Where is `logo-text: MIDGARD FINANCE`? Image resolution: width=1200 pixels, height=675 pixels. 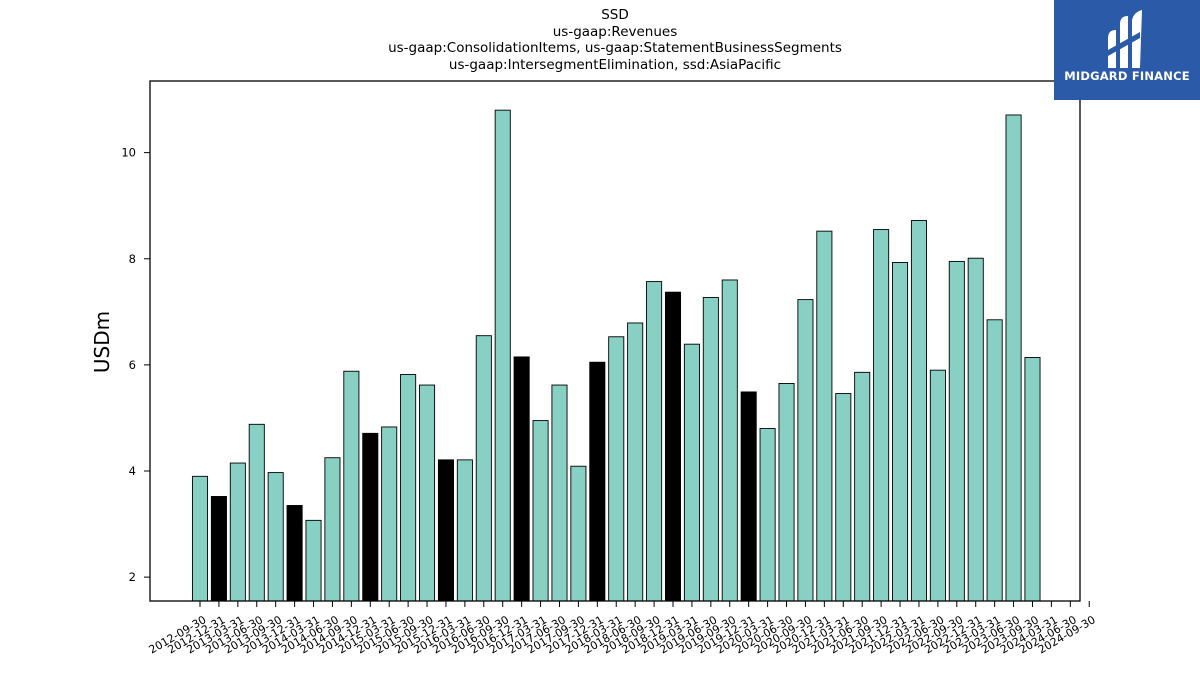
logo-text: MIDGARD FINANCE is located at coordinates (1127, 76).